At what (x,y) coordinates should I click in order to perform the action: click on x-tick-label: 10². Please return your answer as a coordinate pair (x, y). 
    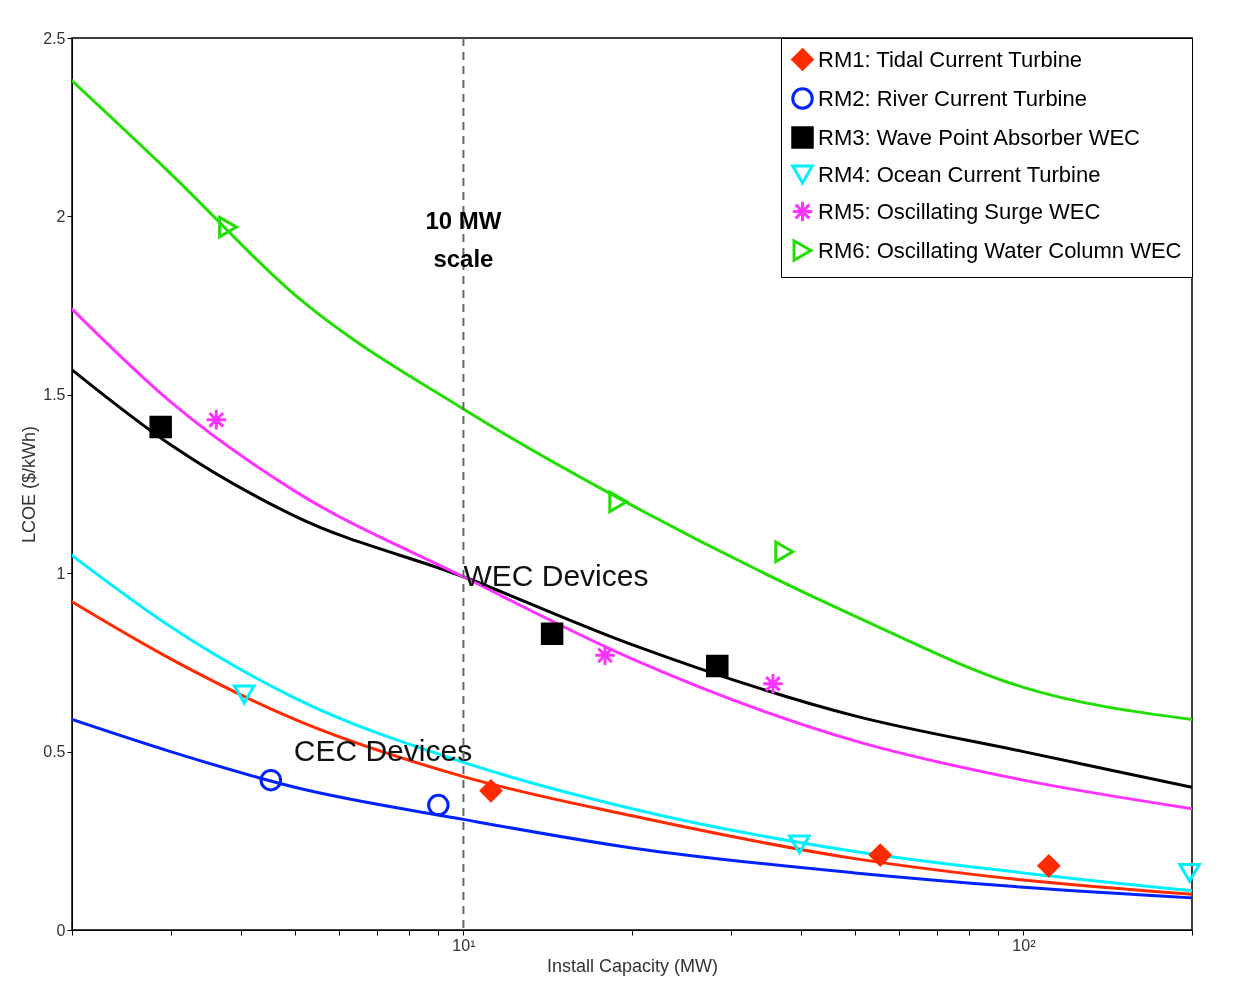
    Looking at the image, I should click on (1024, 945).